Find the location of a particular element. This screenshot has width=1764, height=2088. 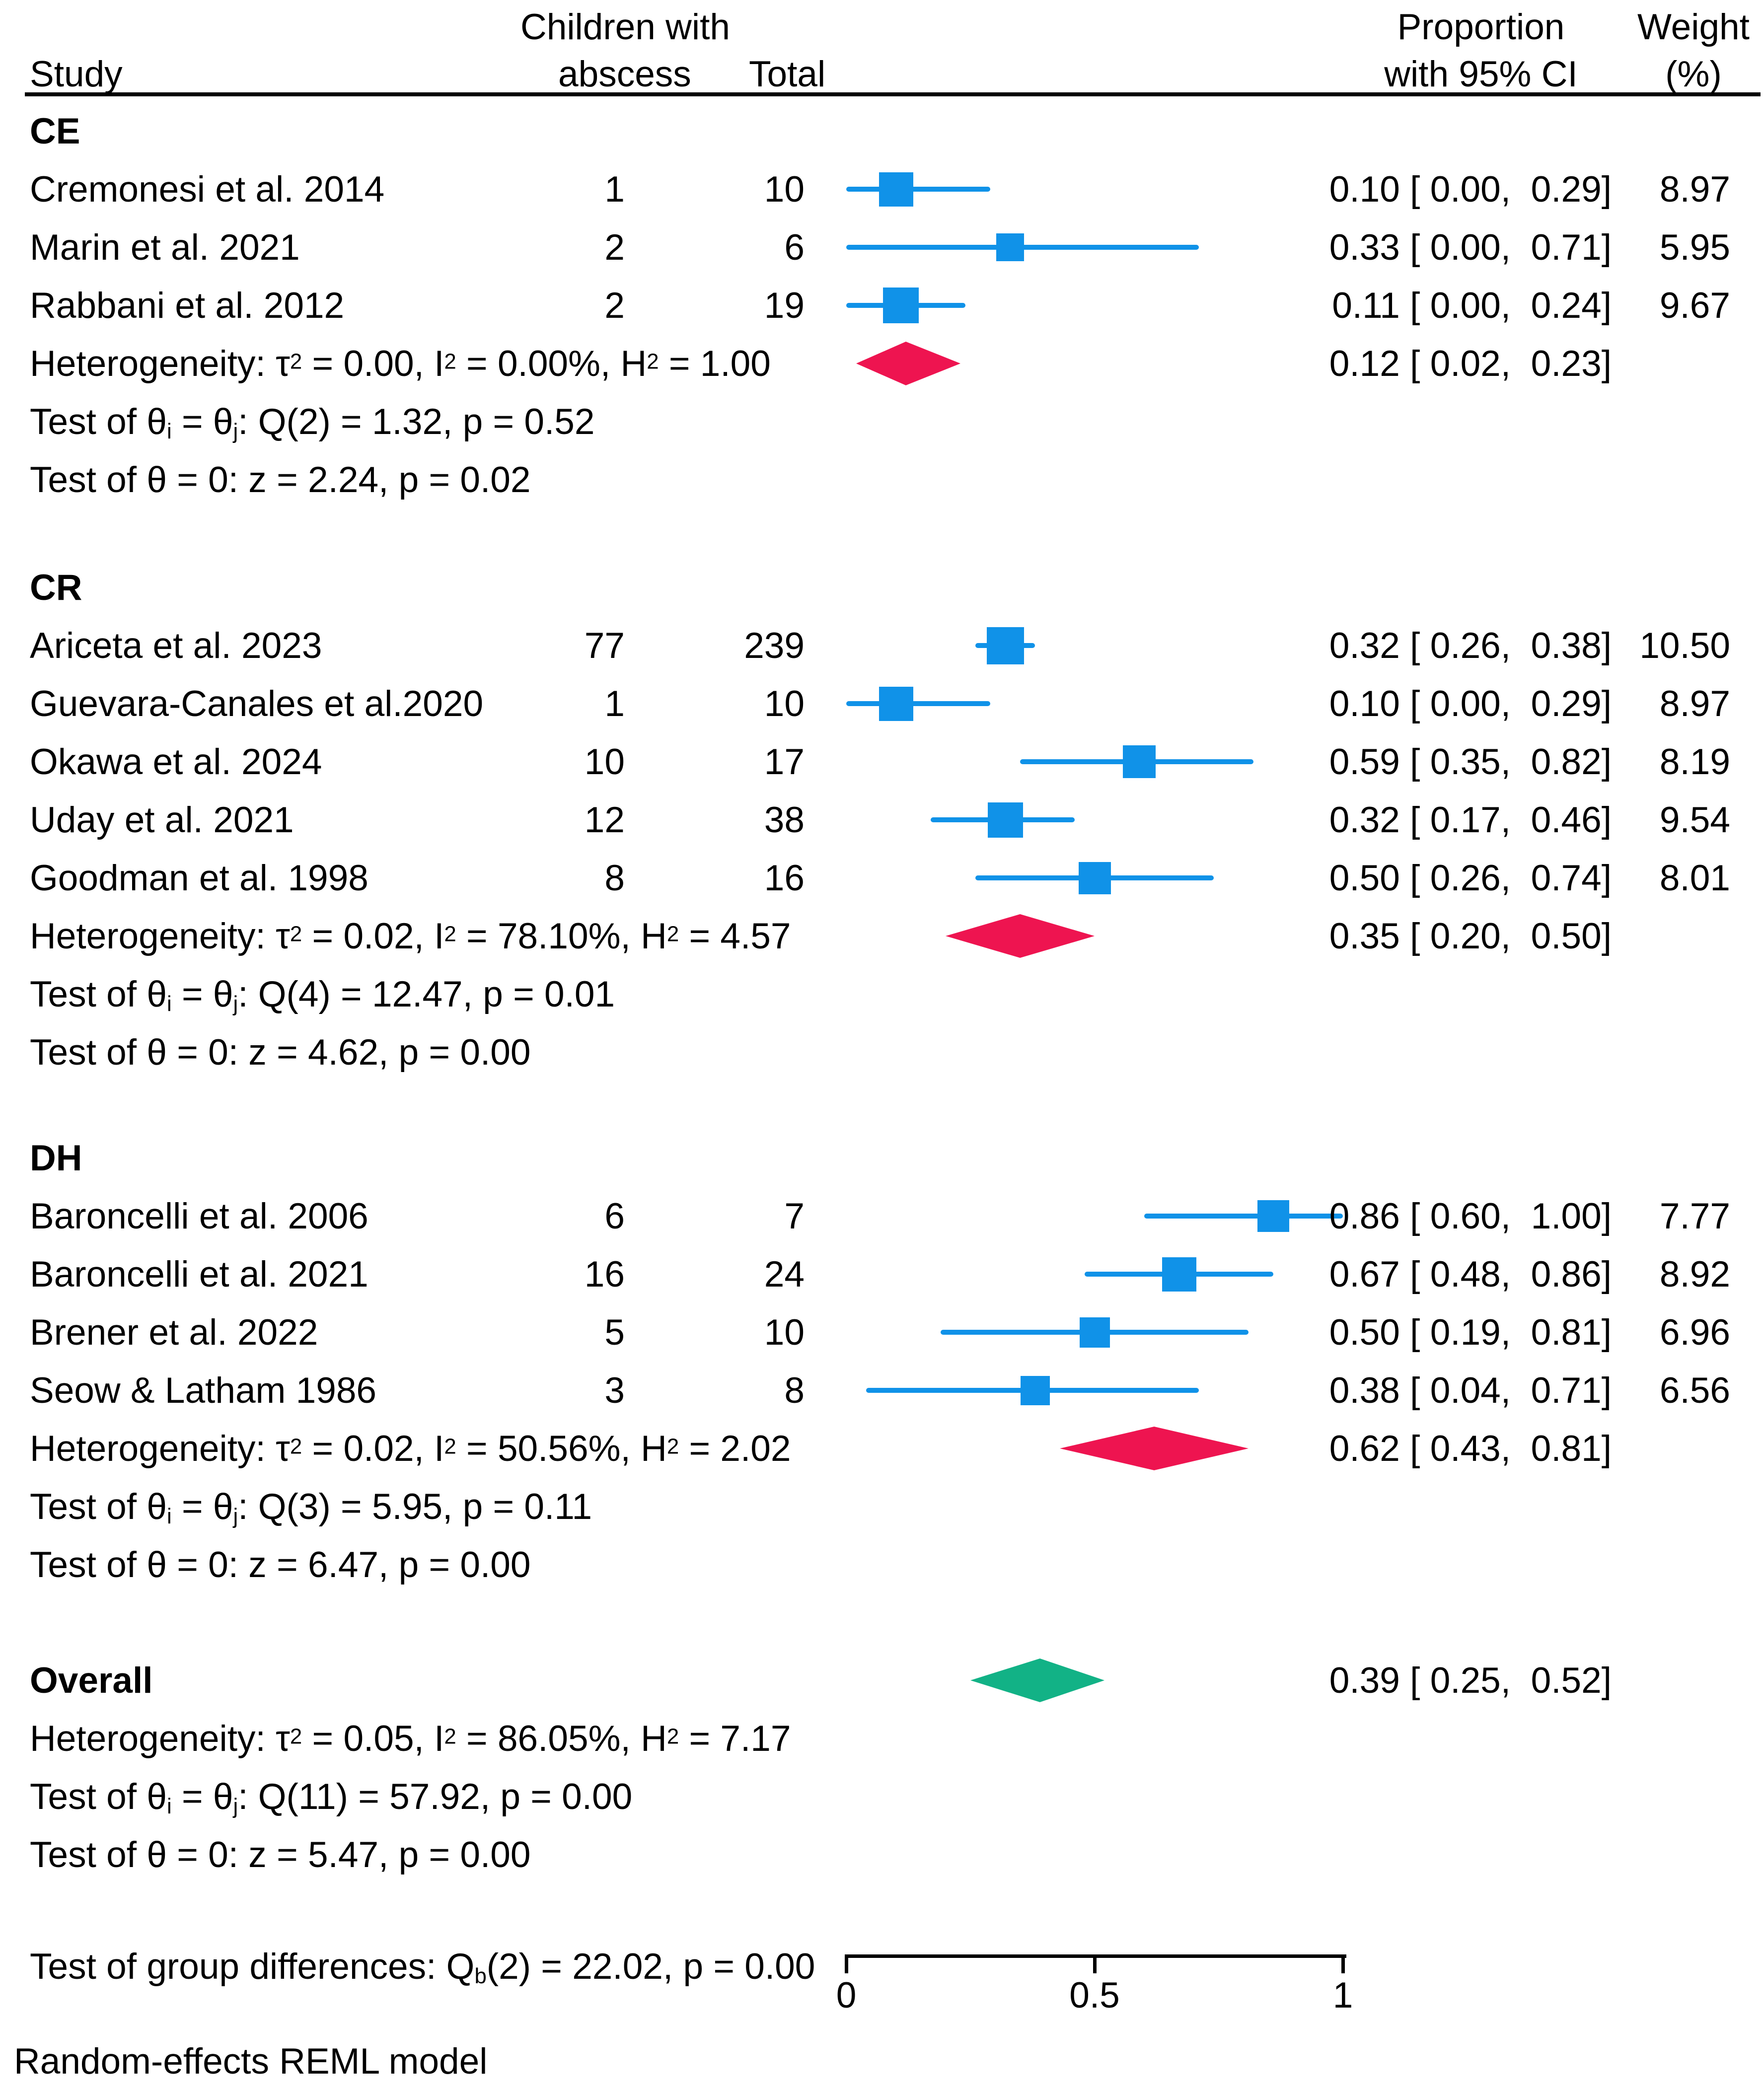

x-axis-label-05: 0.5 is located at coordinates (1094, 1995).